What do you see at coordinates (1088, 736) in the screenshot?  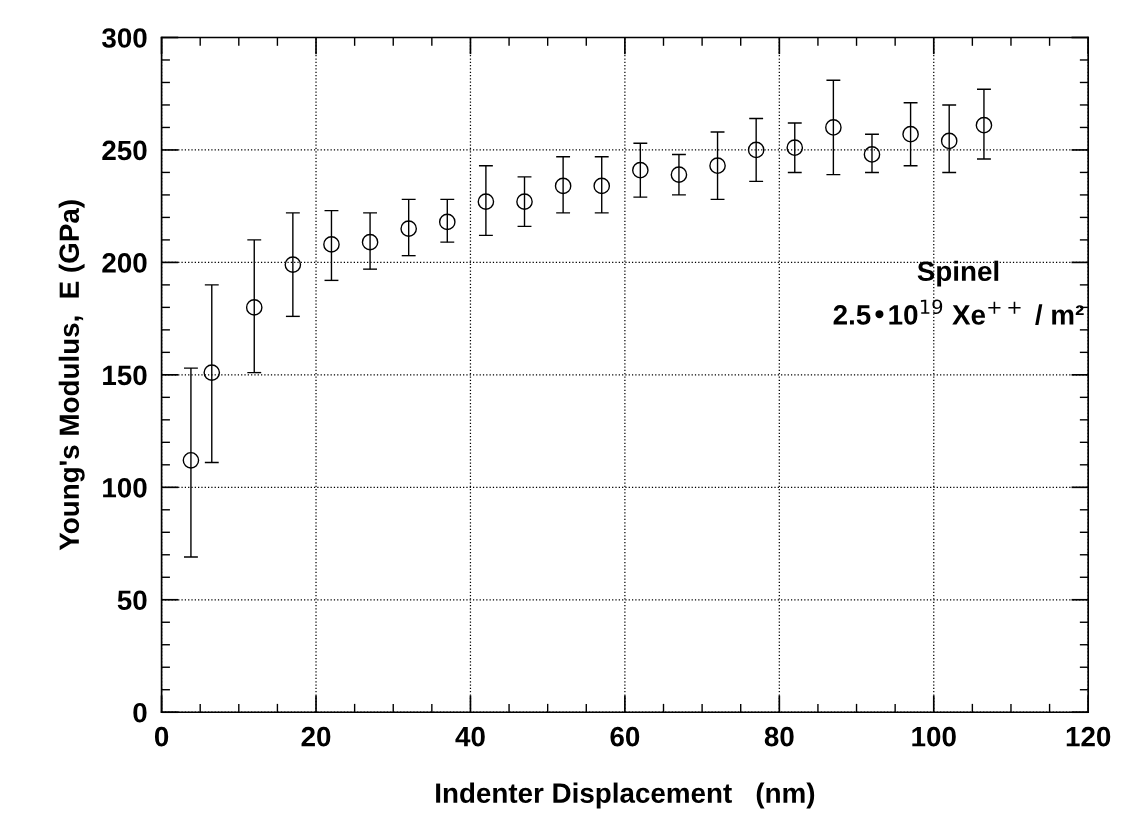 I see `x-tick-label: 120` at bounding box center [1088, 736].